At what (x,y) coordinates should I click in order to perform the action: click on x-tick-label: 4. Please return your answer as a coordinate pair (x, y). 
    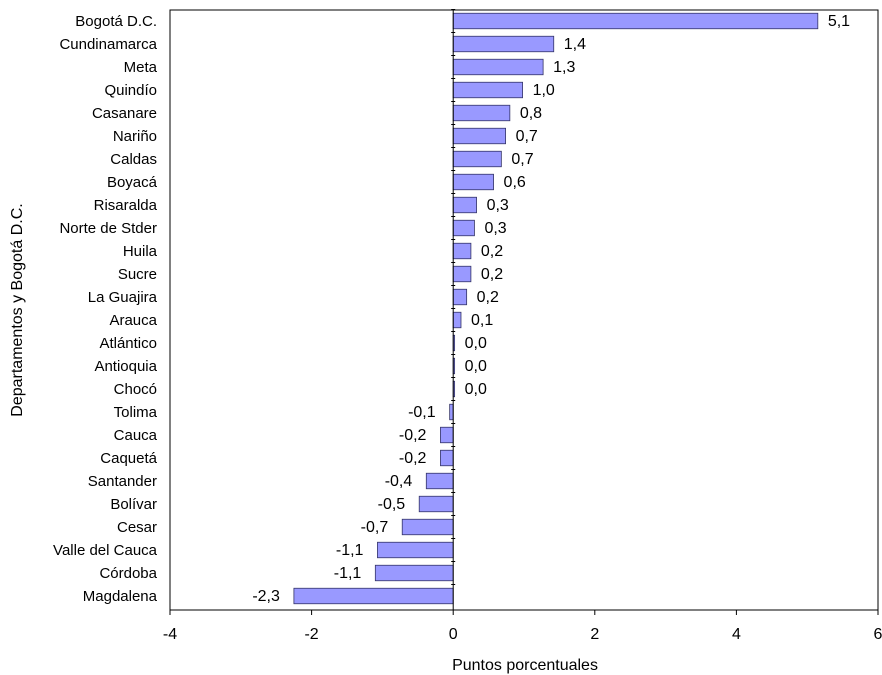
    Looking at the image, I should click on (736, 634).